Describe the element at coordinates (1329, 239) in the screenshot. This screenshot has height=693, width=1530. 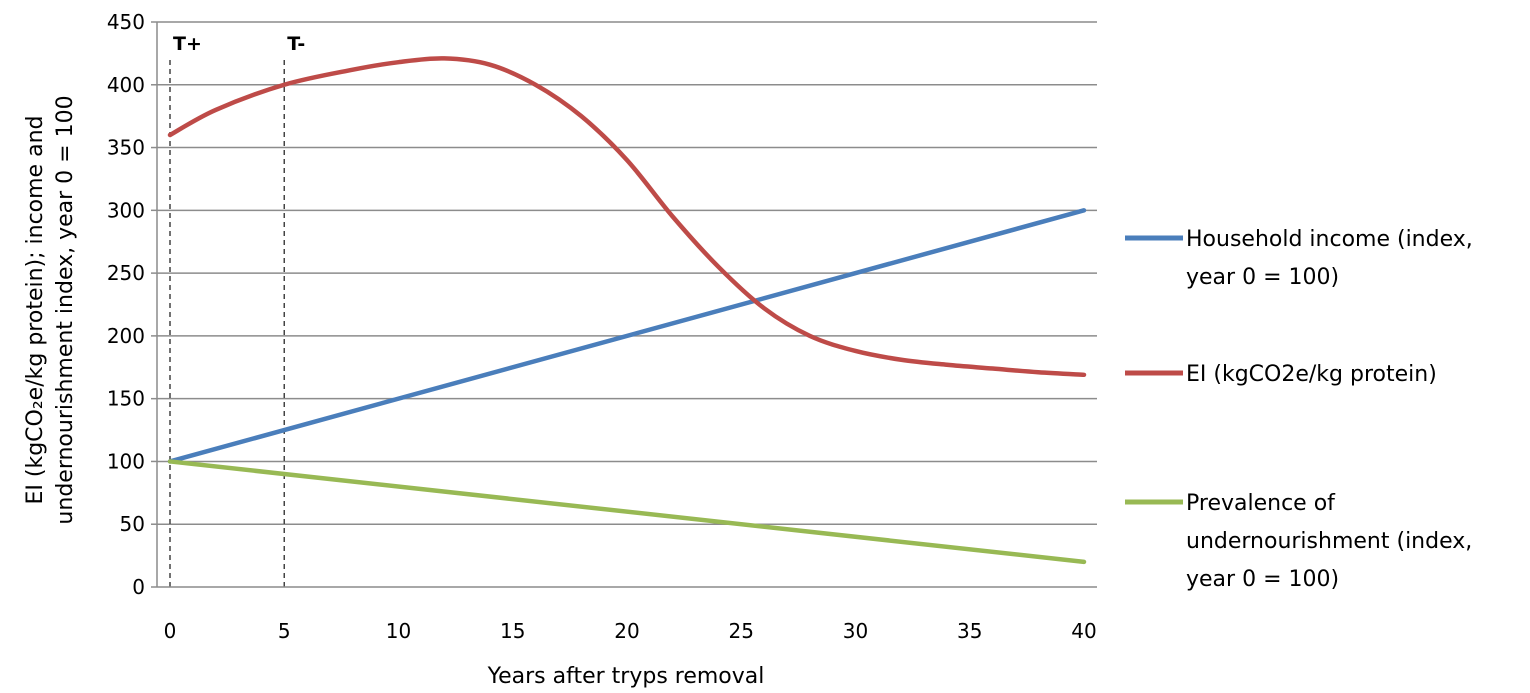
I see `legend-label: Household income (index,` at that location.